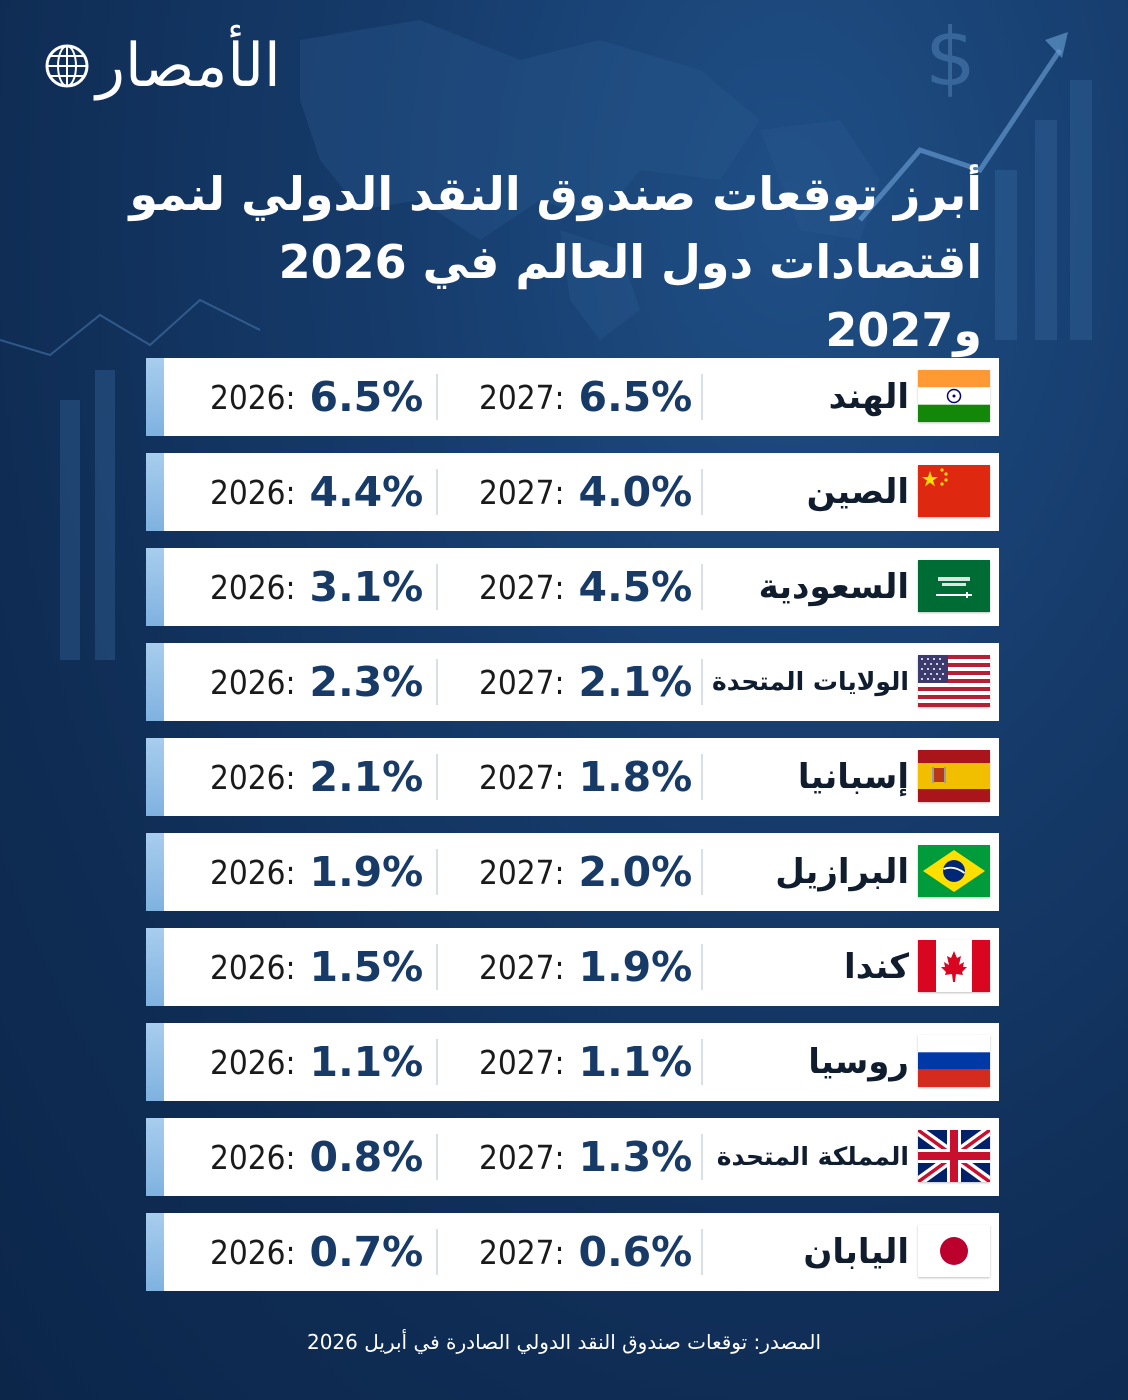 Image resolution: width=1128 pixels, height=1400 pixels. What do you see at coordinates (635, 397) in the screenshot?
I see `value-2027: 6.5%` at bounding box center [635, 397].